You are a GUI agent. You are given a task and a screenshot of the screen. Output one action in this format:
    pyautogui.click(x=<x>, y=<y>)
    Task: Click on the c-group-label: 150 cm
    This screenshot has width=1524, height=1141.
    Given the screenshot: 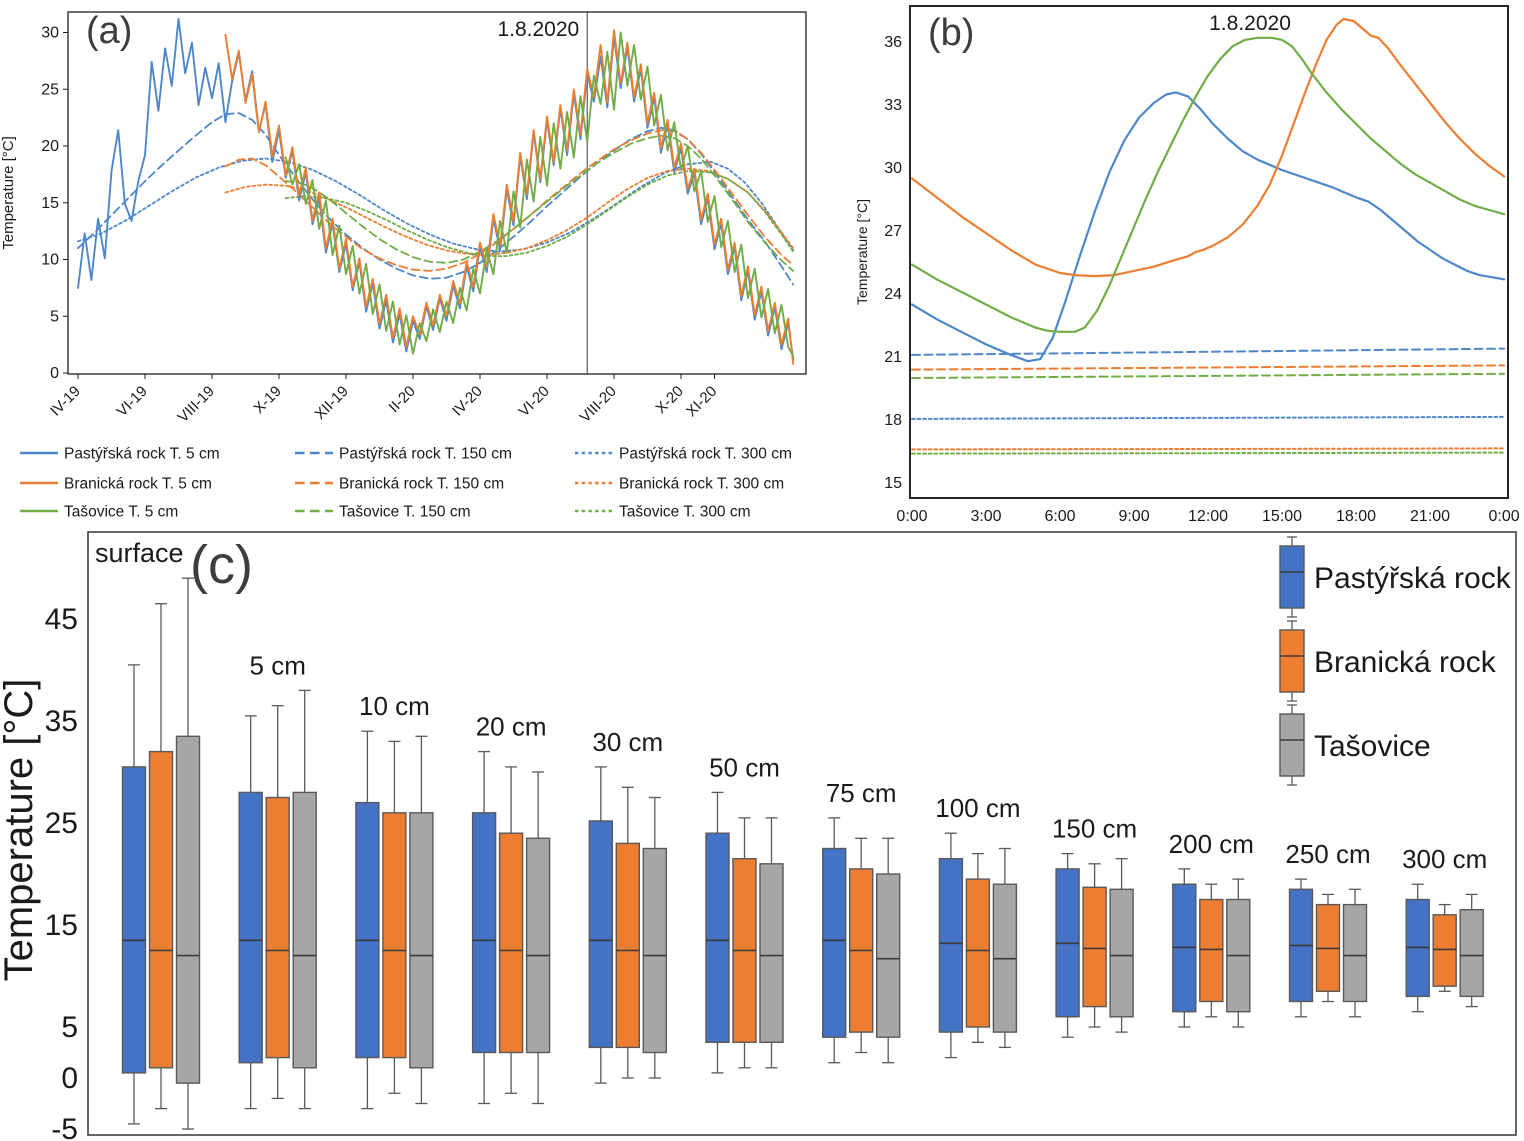 What is the action you would take?
    pyautogui.click(x=1094, y=829)
    